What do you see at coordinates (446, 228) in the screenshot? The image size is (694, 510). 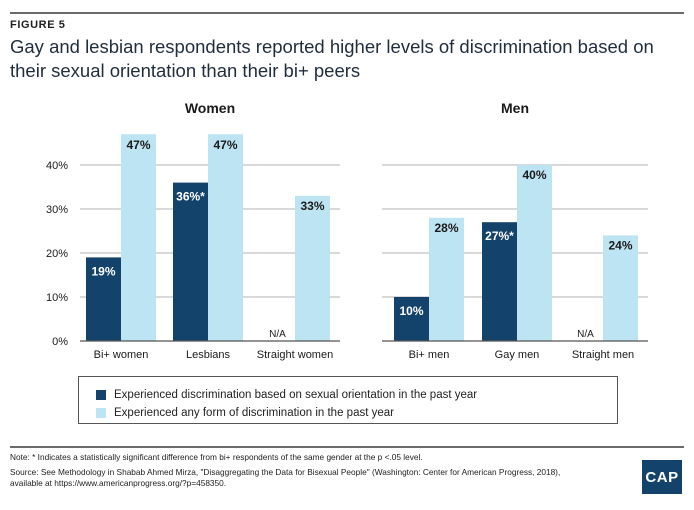 I see `panel-2-data-label: 28%` at bounding box center [446, 228].